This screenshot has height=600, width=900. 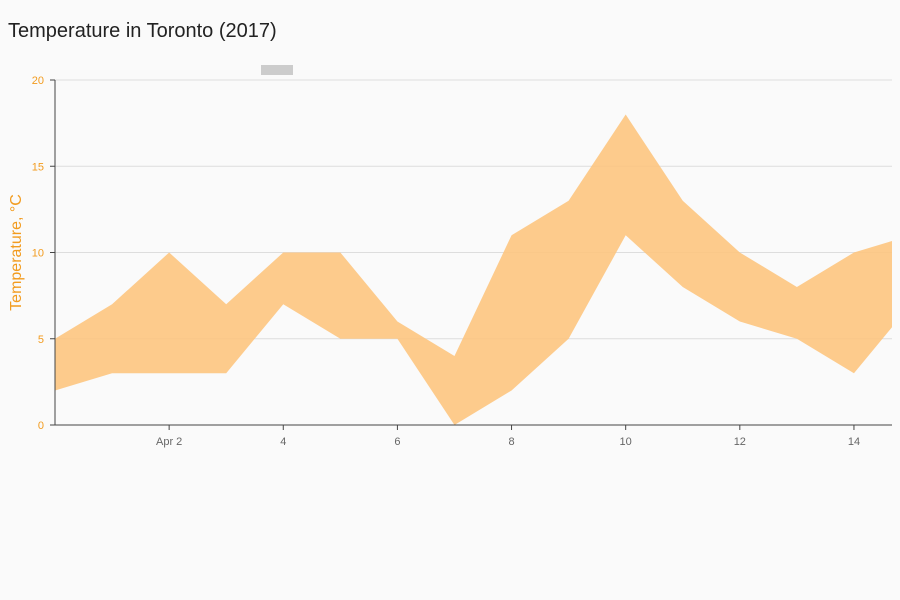 I want to click on y-tick-label: 10, so click(x=38, y=254).